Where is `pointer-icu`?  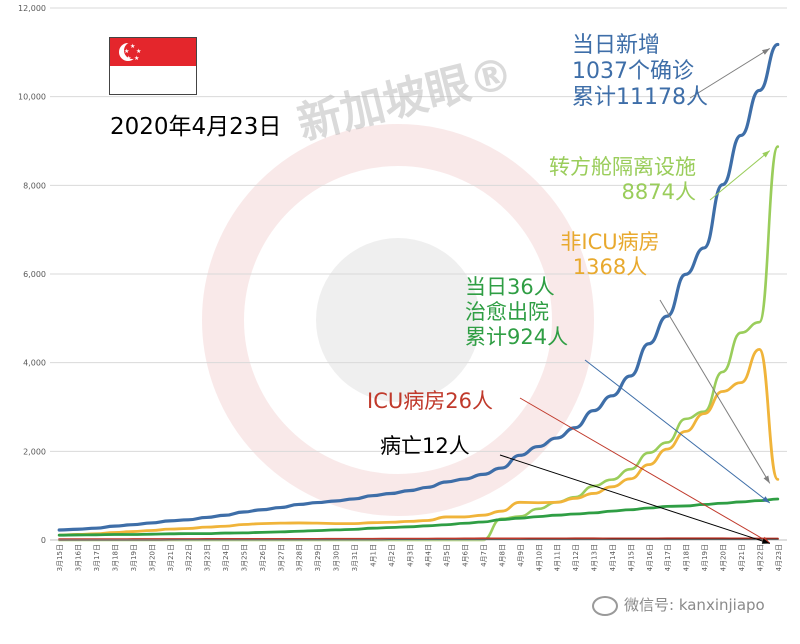
pointer-icu is located at coordinates (645, 470).